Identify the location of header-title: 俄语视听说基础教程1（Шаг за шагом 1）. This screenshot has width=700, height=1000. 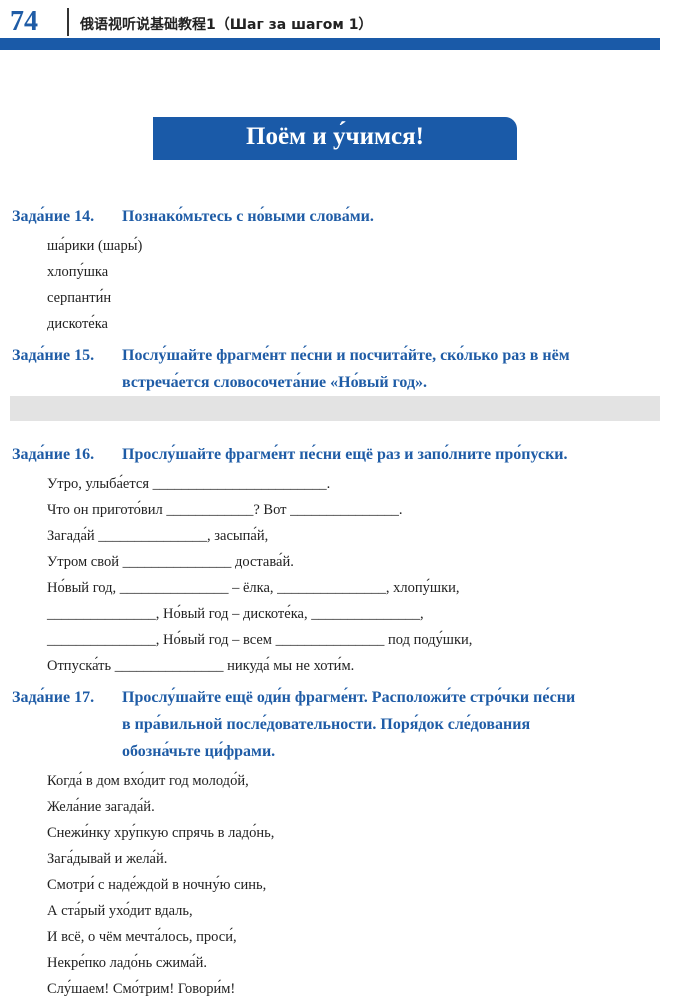
(226, 25).